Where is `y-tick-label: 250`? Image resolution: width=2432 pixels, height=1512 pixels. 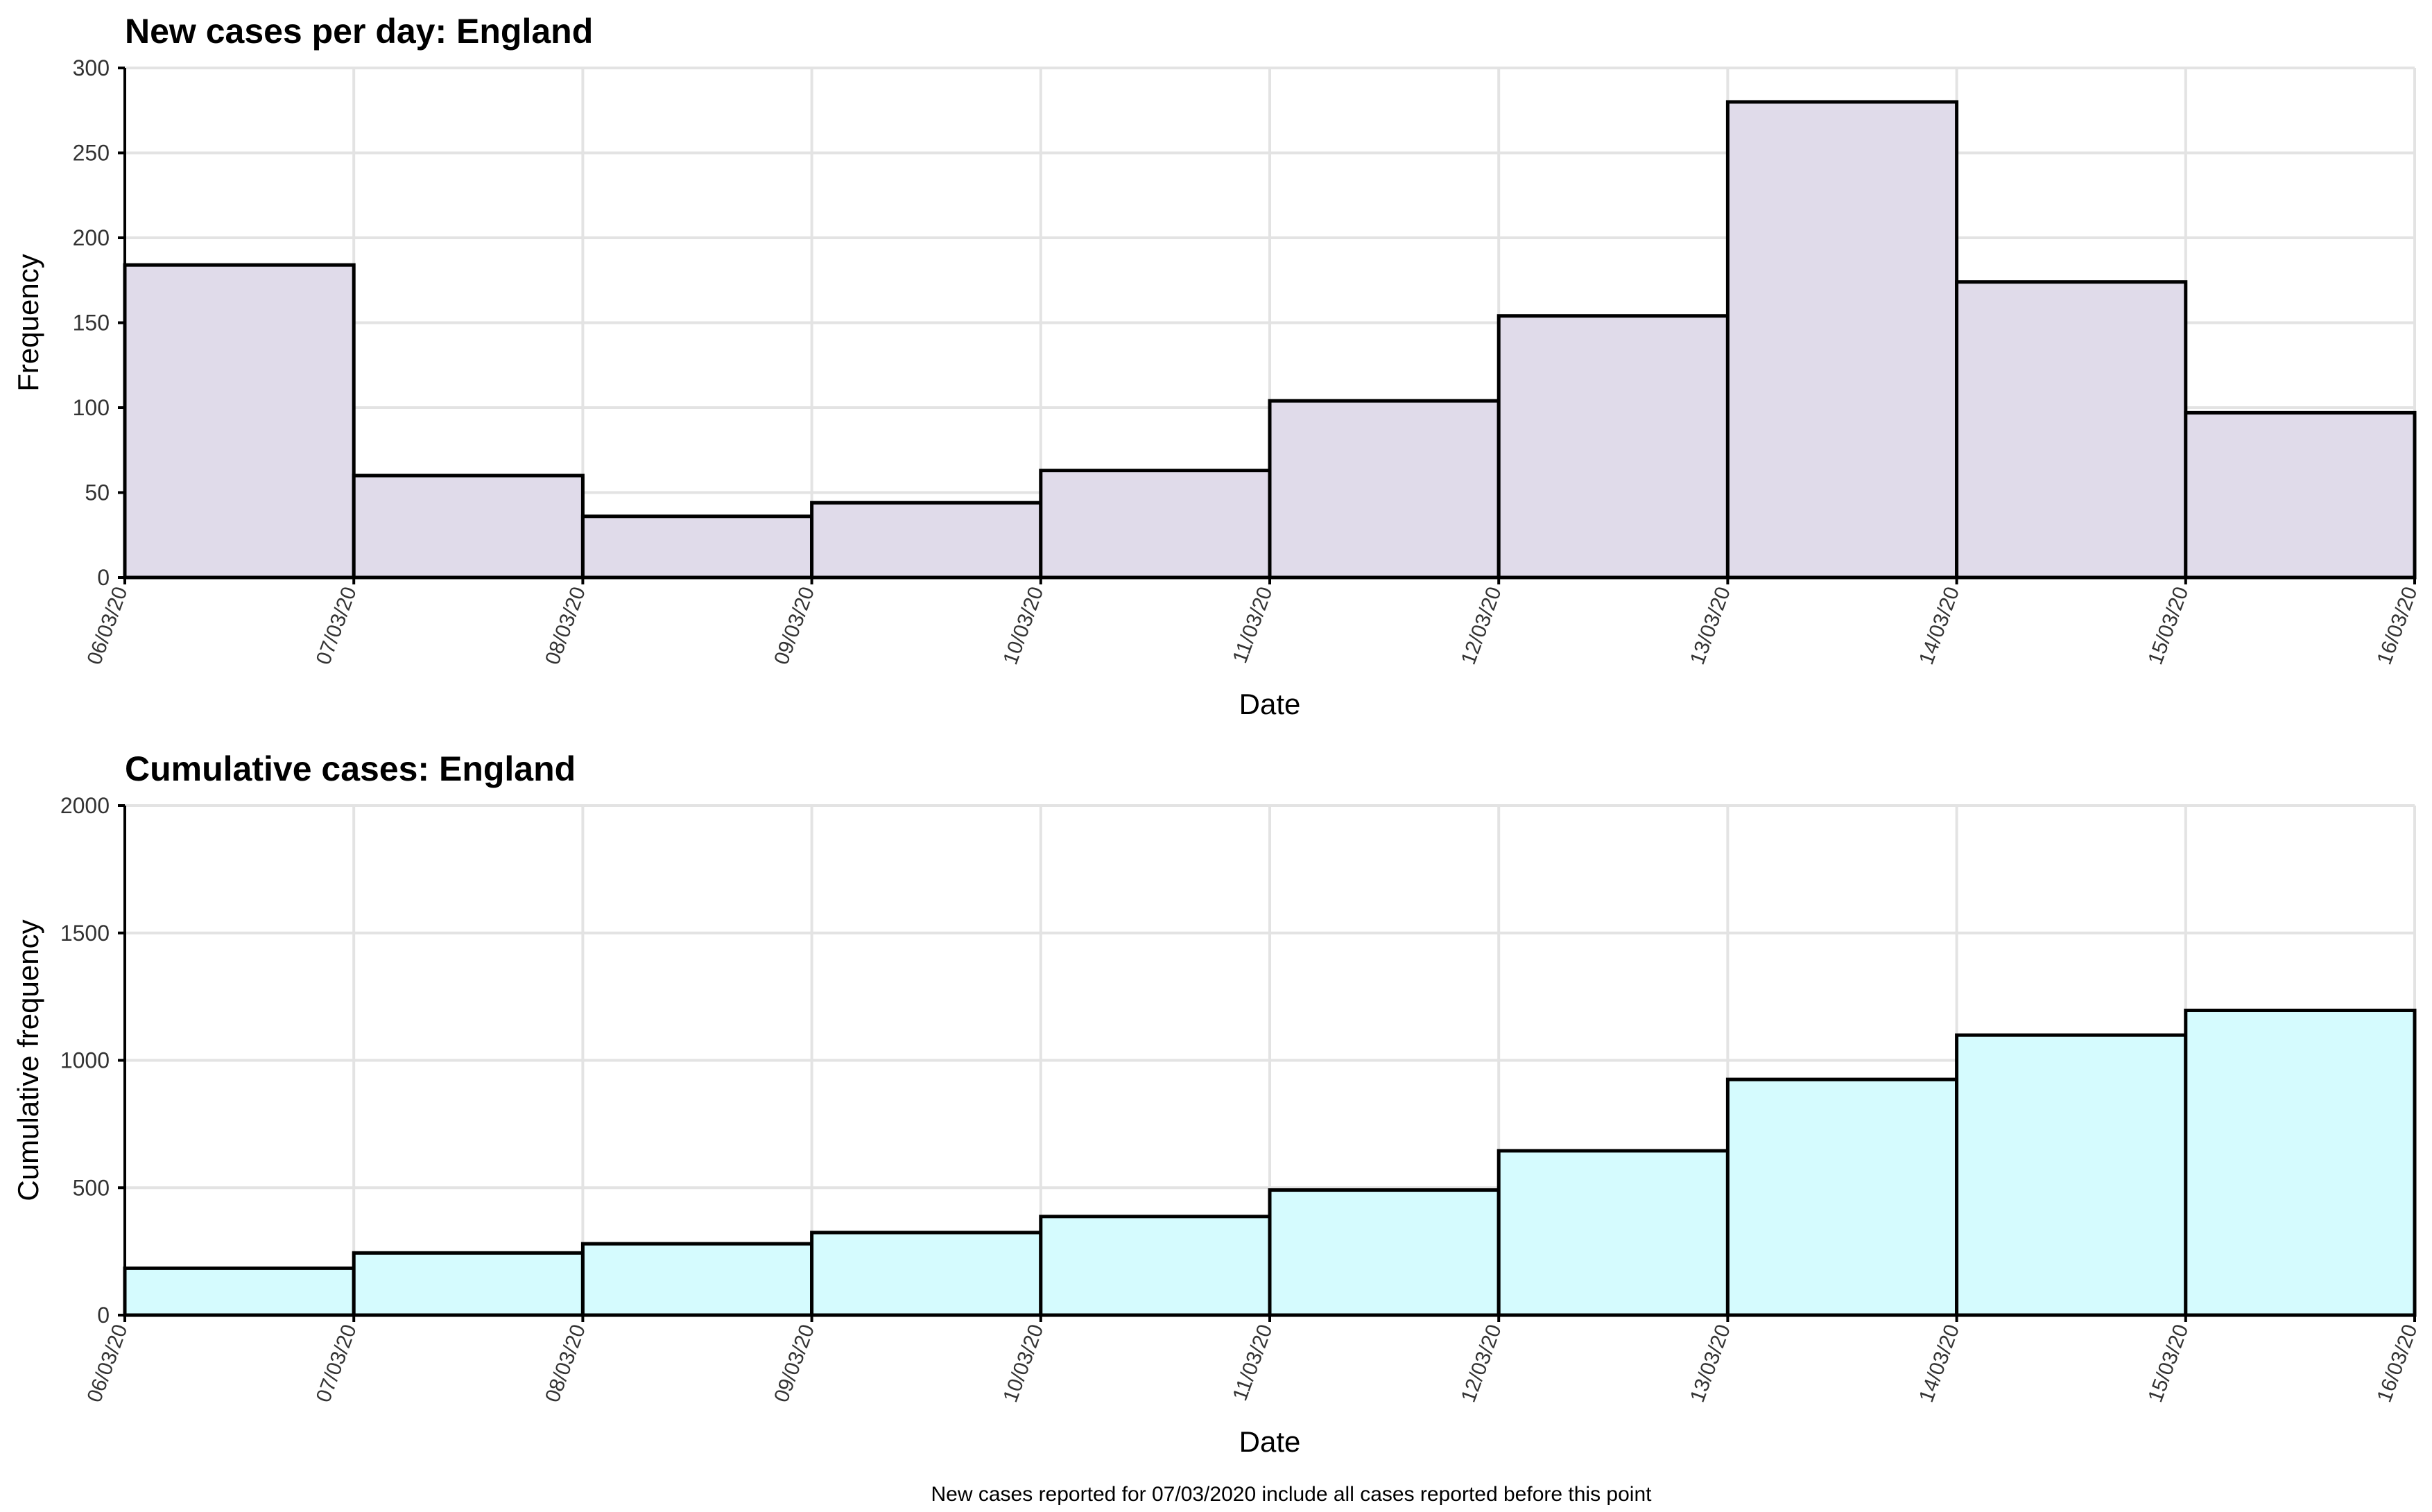
y-tick-label: 250 is located at coordinates (91, 153).